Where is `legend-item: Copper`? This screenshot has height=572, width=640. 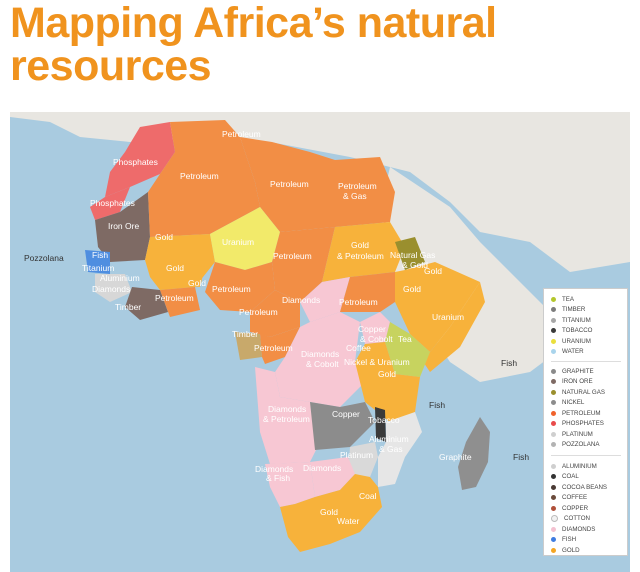
legend-item: Copper is located at coordinates (579, 508).